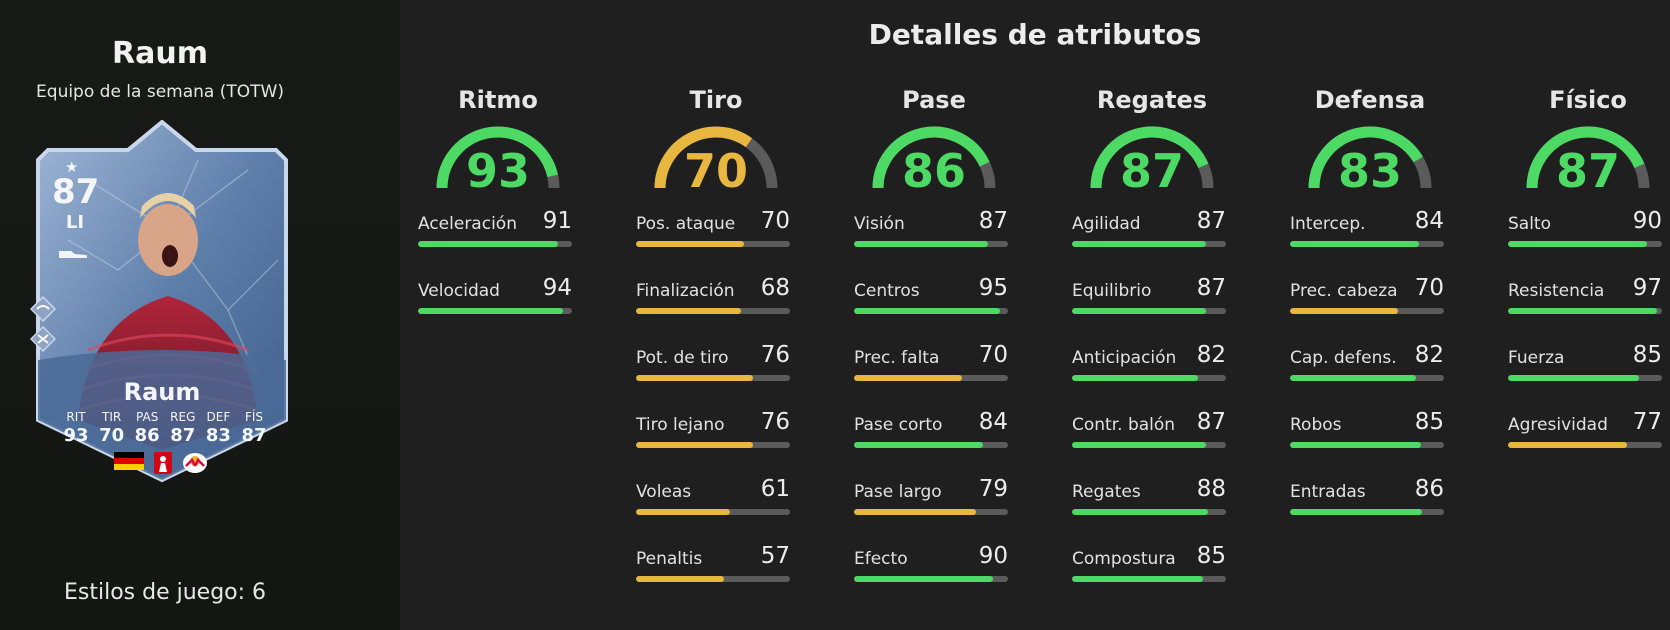 The image size is (1670, 630). What do you see at coordinates (1124, 358) in the screenshot?
I see `attribute-stat-label: Anticipación` at bounding box center [1124, 358].